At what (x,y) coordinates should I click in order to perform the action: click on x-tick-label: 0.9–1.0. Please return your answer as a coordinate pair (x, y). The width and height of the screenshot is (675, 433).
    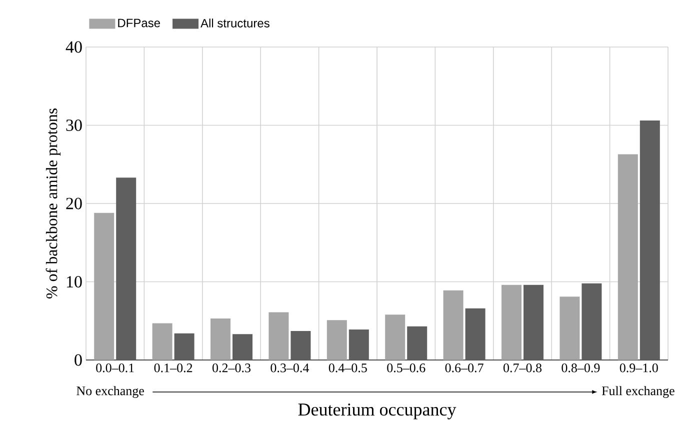
    Looking at the image, I should click on (639, 368).